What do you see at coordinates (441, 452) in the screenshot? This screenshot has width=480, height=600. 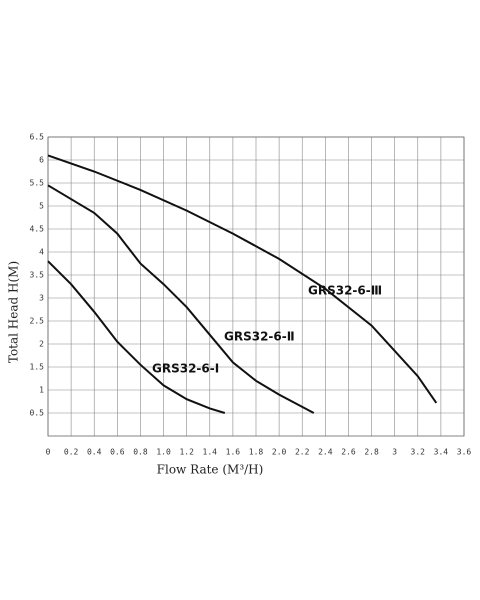 I see `x-tick-label: 3.4` at bounding box center [441, 452].